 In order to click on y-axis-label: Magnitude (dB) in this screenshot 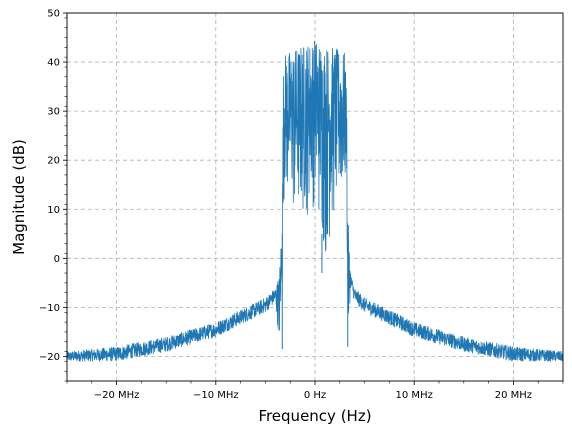, I will do `click(19, 197)`.